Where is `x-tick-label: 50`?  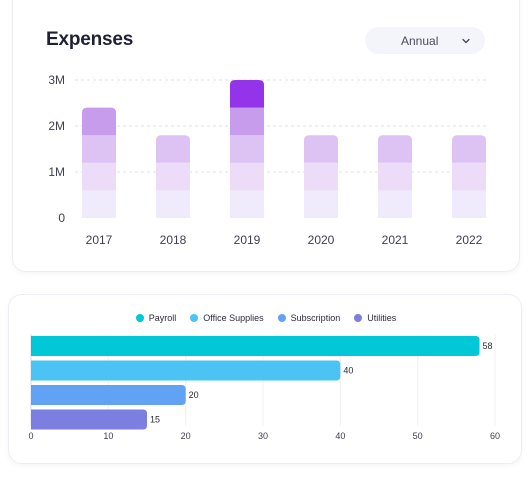
x-tick-label: 50 is located at coordinates (418, 436).